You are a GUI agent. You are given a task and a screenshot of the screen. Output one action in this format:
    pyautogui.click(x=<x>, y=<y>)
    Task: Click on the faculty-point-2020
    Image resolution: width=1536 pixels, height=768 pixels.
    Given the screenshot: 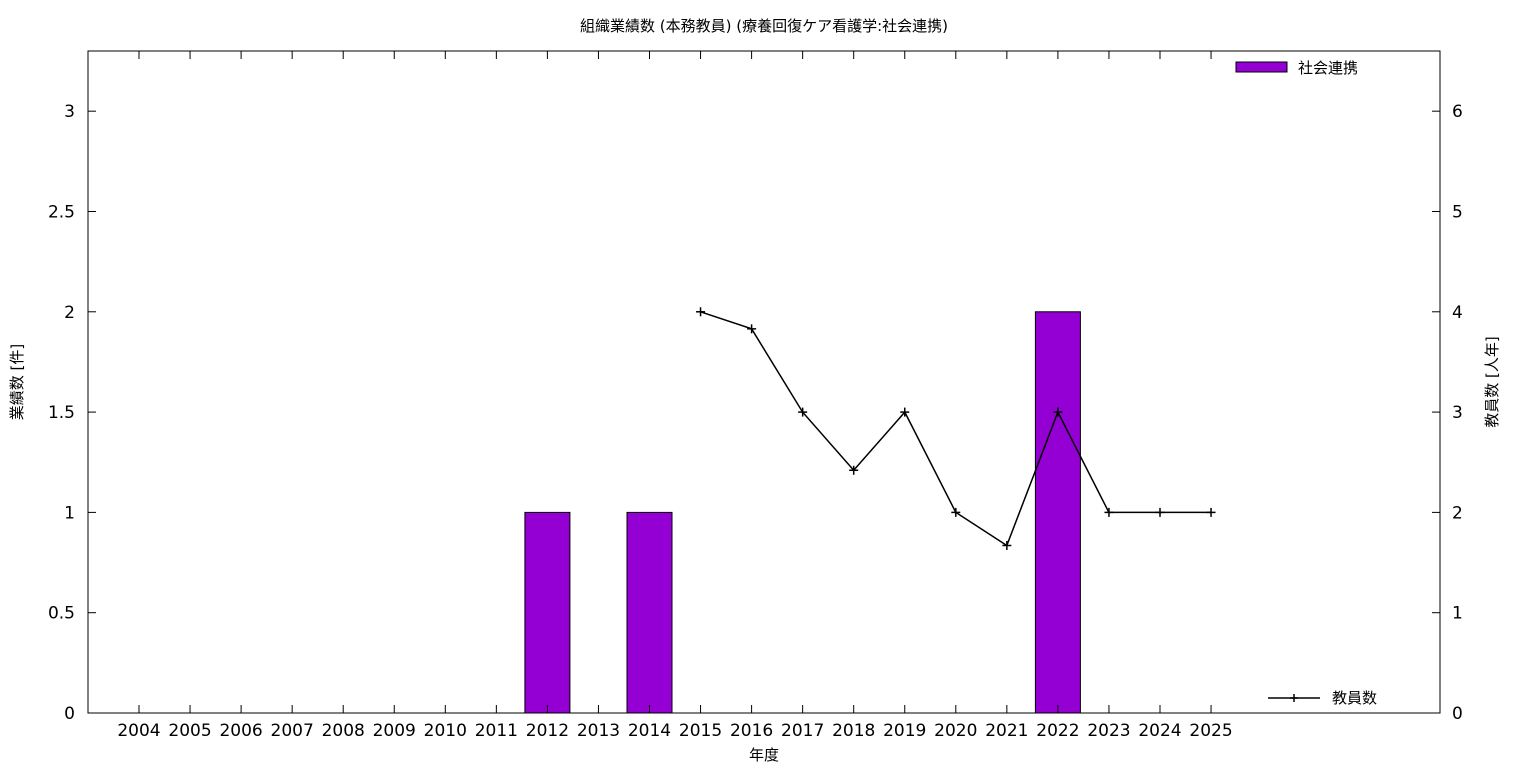 What is the action you would take?
    pyautogui.click(x=956, y=512)
    